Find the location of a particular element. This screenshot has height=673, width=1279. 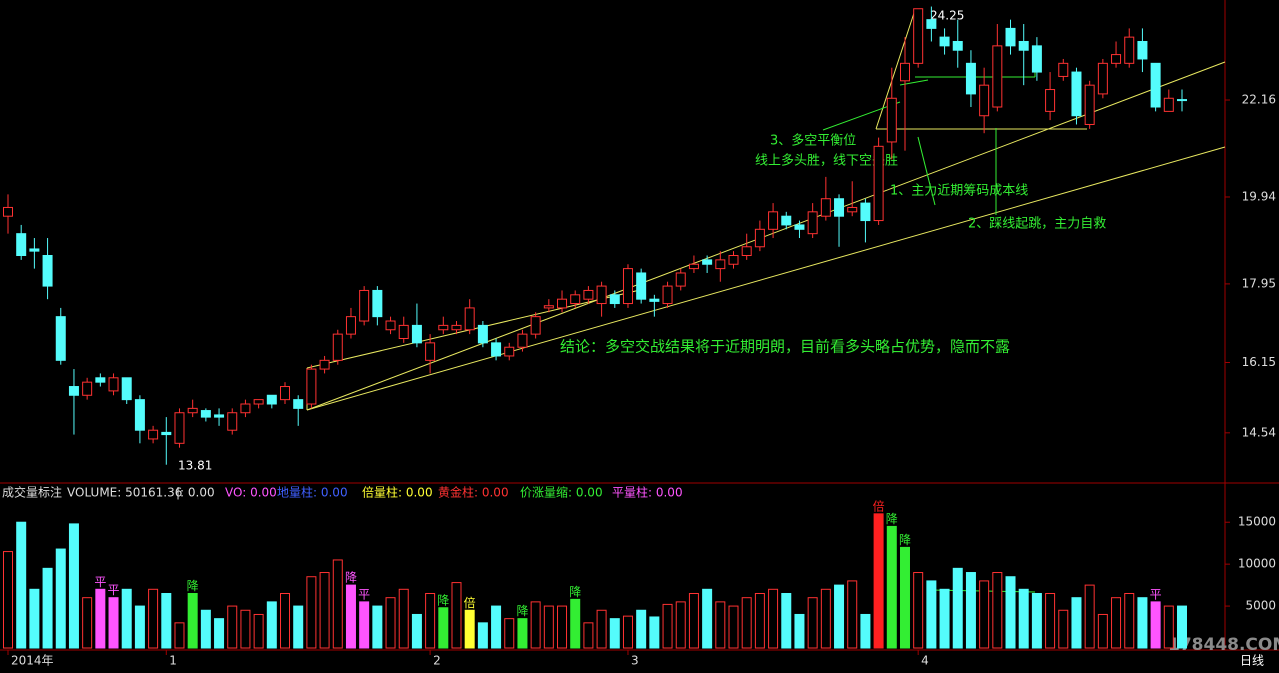

indicator-value: 倍量柱: 0.00 is located at coordinates (397, 492).